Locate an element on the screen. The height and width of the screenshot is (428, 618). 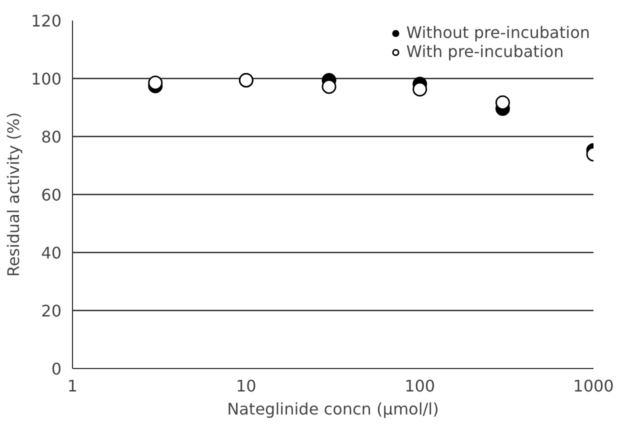
y-tick-label: 20 is located at coordinates (51, 311).